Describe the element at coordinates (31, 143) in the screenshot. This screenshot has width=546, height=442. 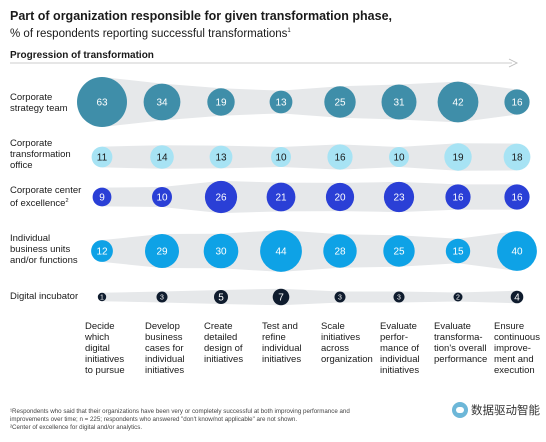
I see `row-label-line: Corporate` at that location.